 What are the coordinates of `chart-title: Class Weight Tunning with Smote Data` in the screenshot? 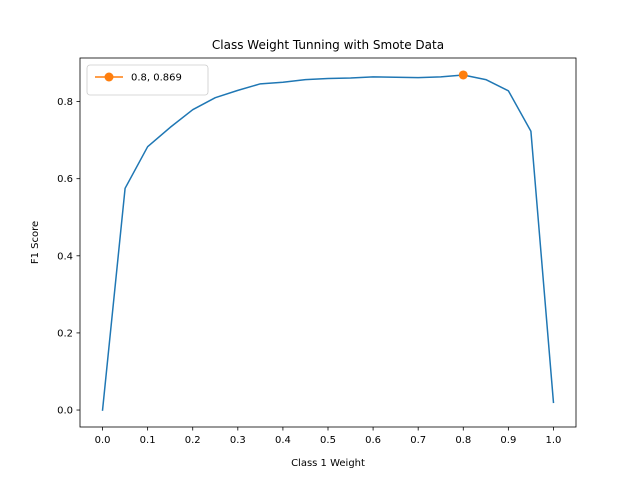 It's located at (328, 45).